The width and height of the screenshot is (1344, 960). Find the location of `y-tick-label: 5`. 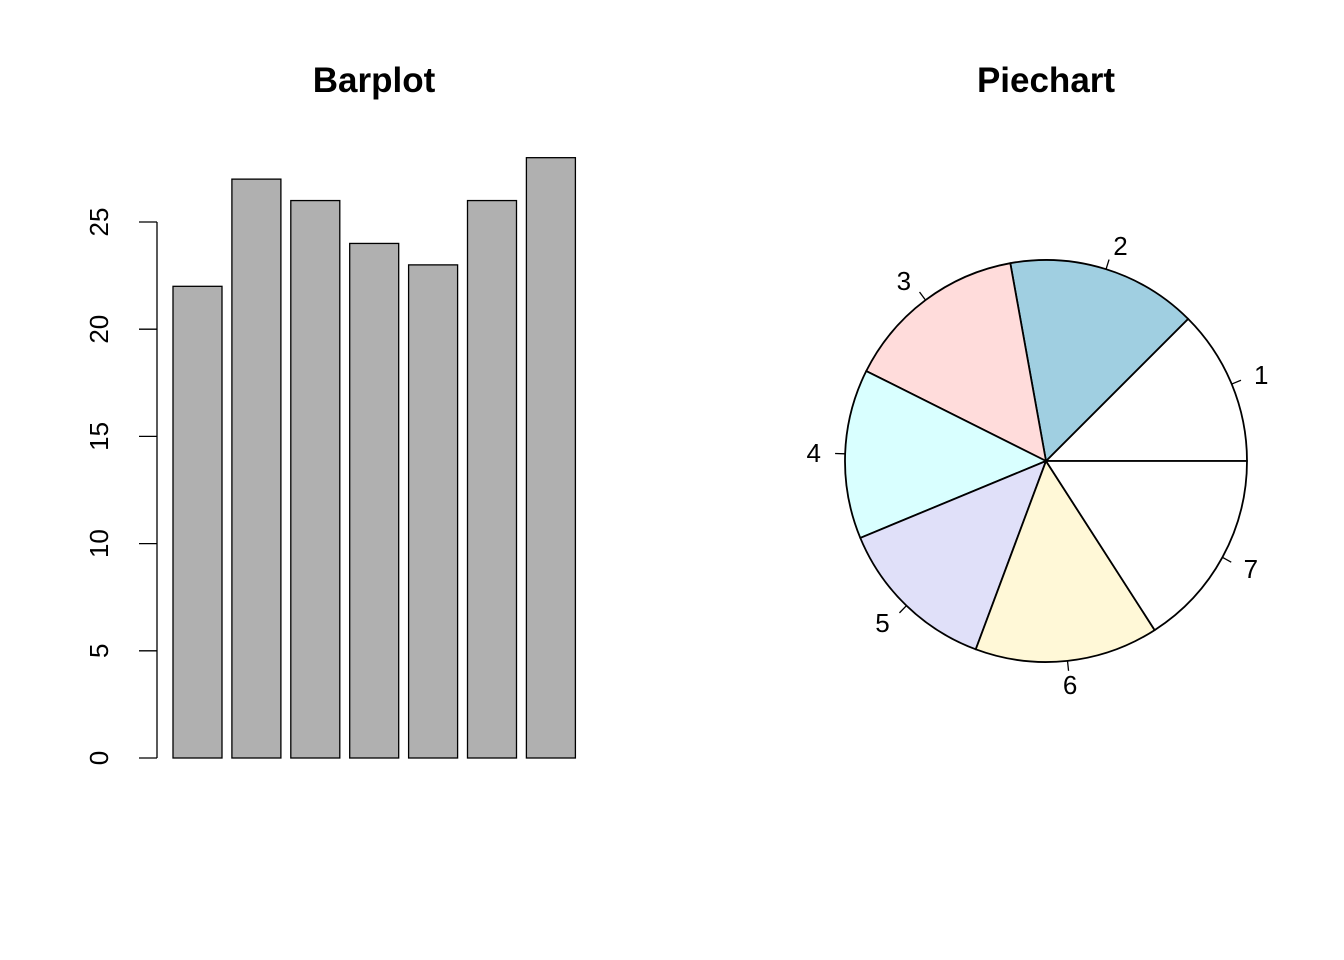

y-tick-label: 5 is located at coordinates (99, 651).